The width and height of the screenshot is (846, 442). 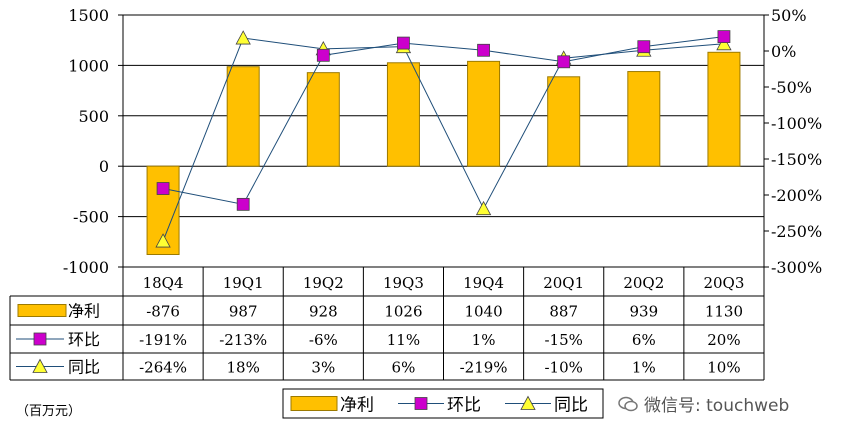 I want to click on data-label: 20%, so click(x=723, y=340).